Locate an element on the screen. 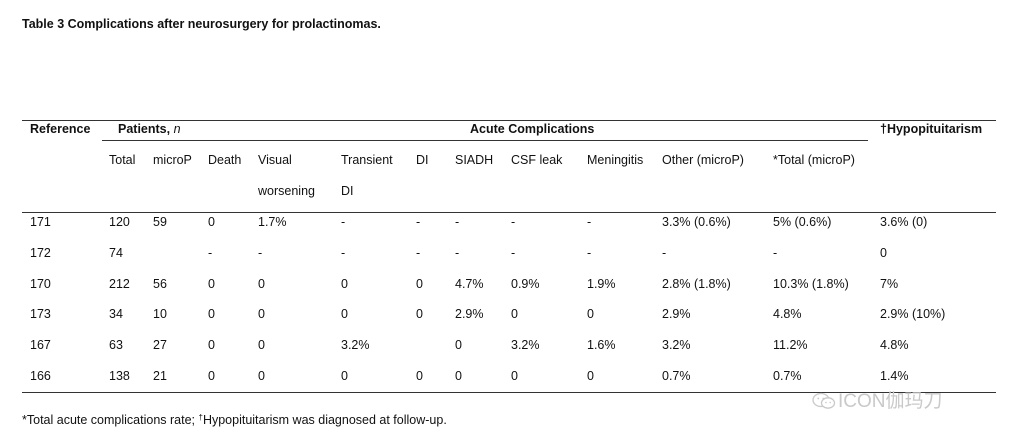  subheader-transient: Transient is located at coordinates (367, 160).